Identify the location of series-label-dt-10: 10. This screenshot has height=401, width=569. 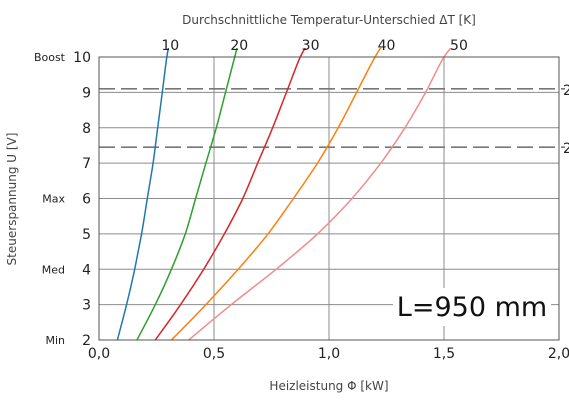
(170, 46).